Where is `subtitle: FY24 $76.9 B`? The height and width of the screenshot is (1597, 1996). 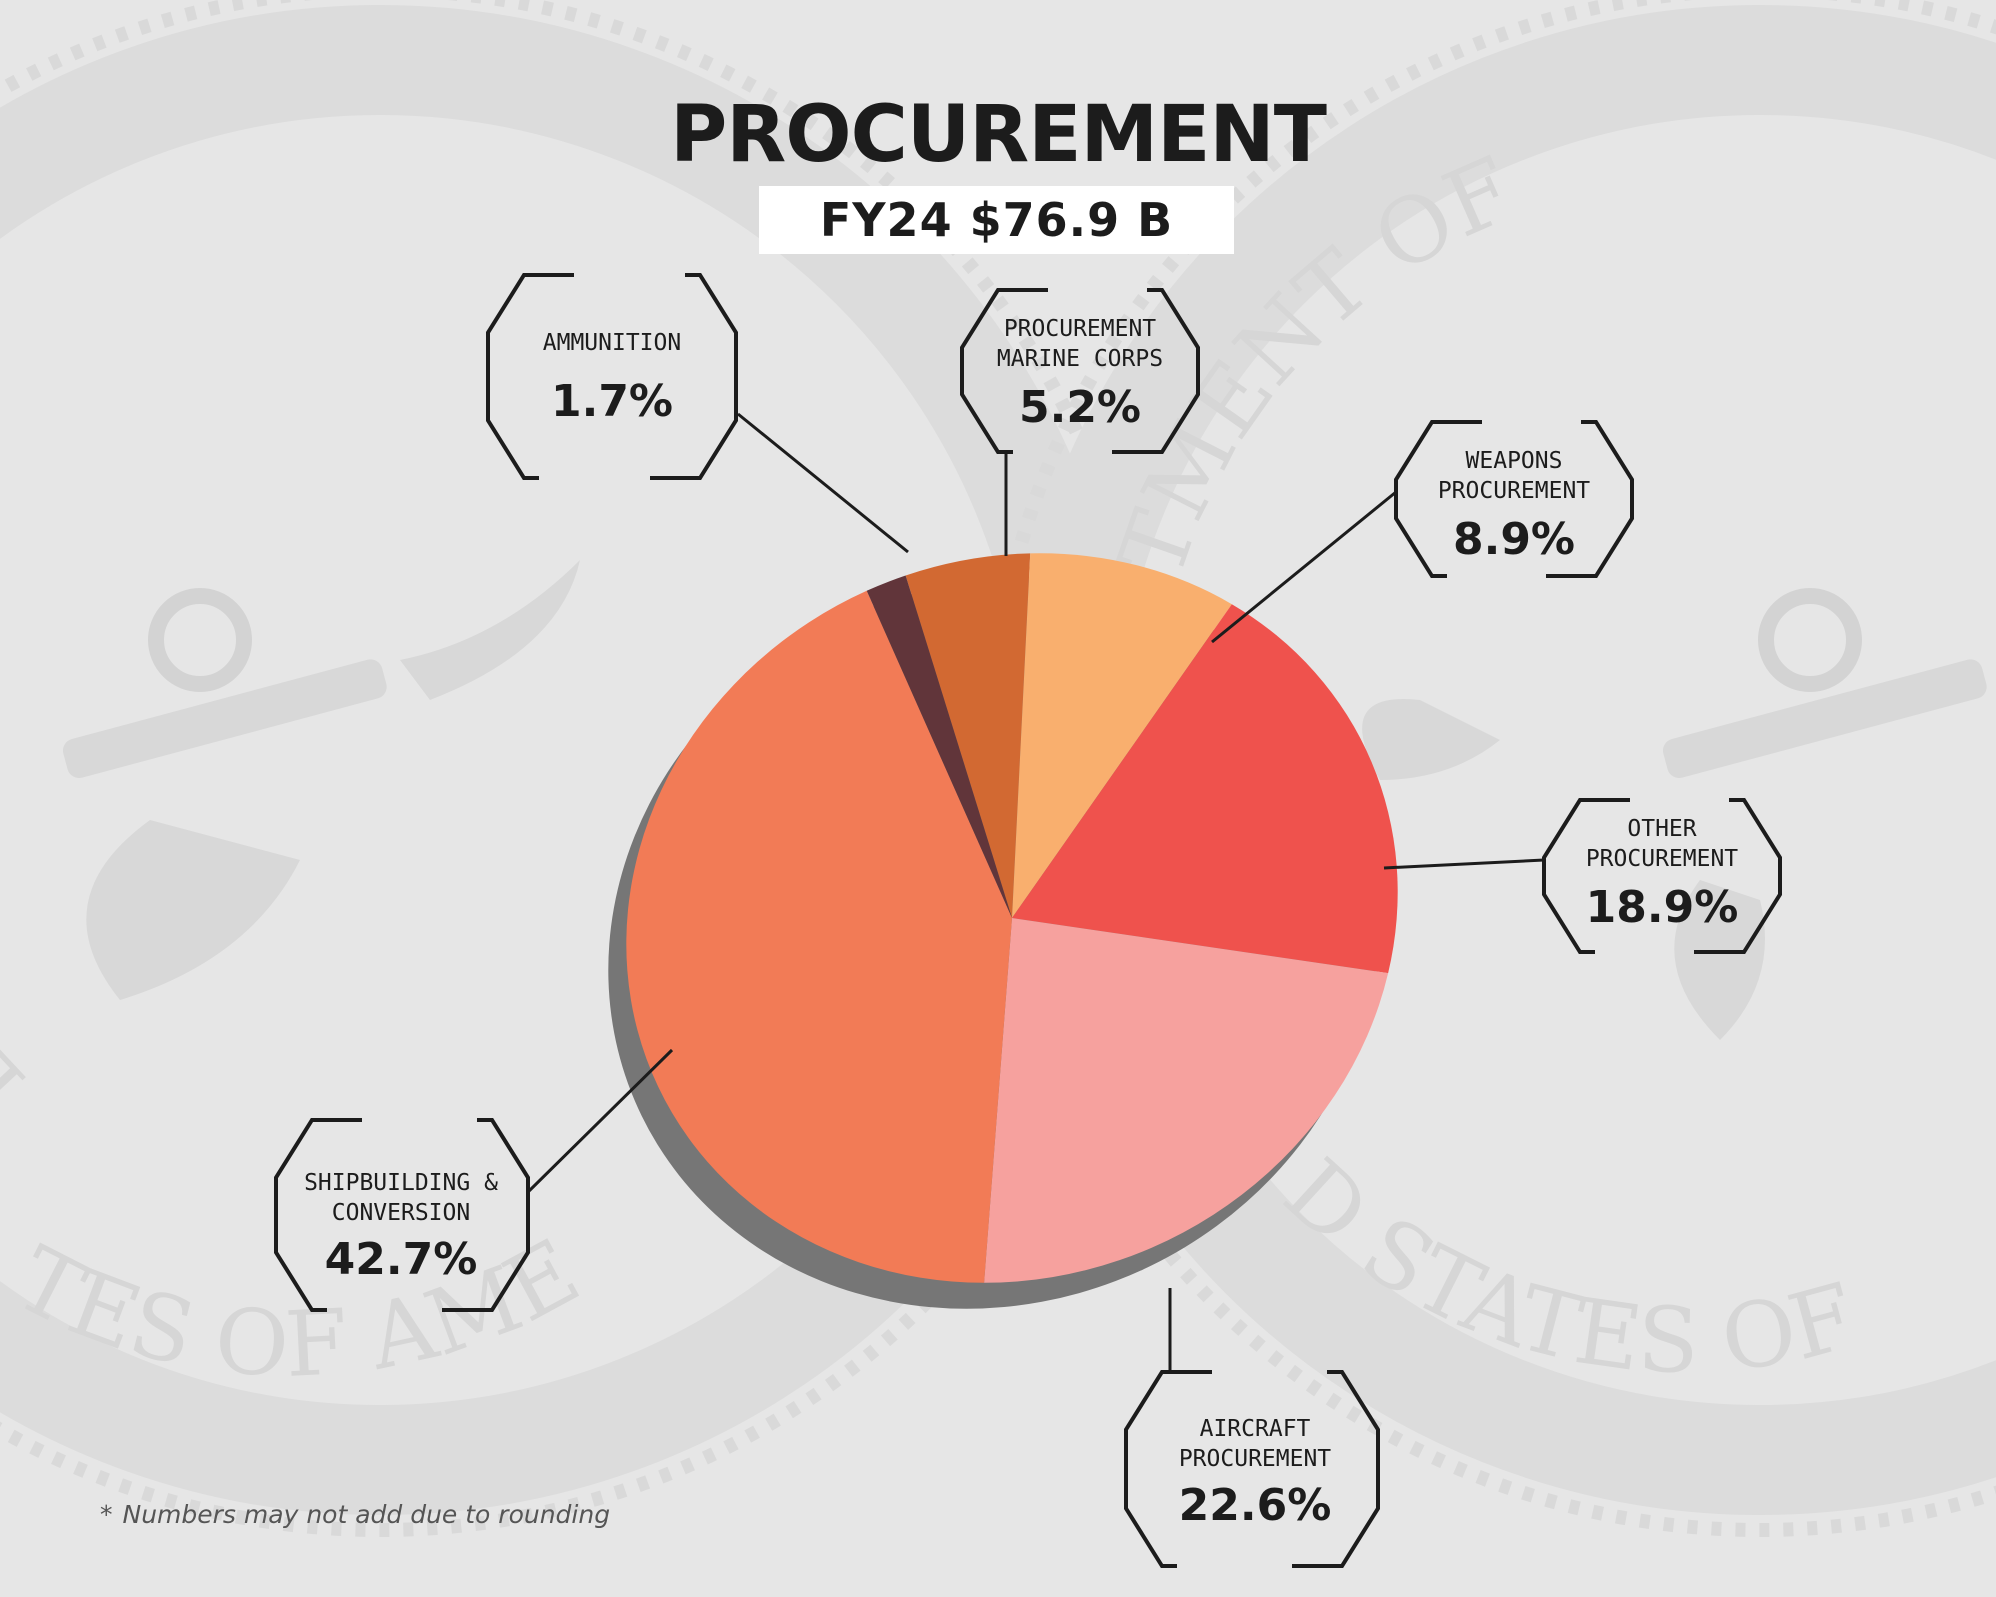
subtitle: FY24 $76.9 B is located at coordinates (996, 220).